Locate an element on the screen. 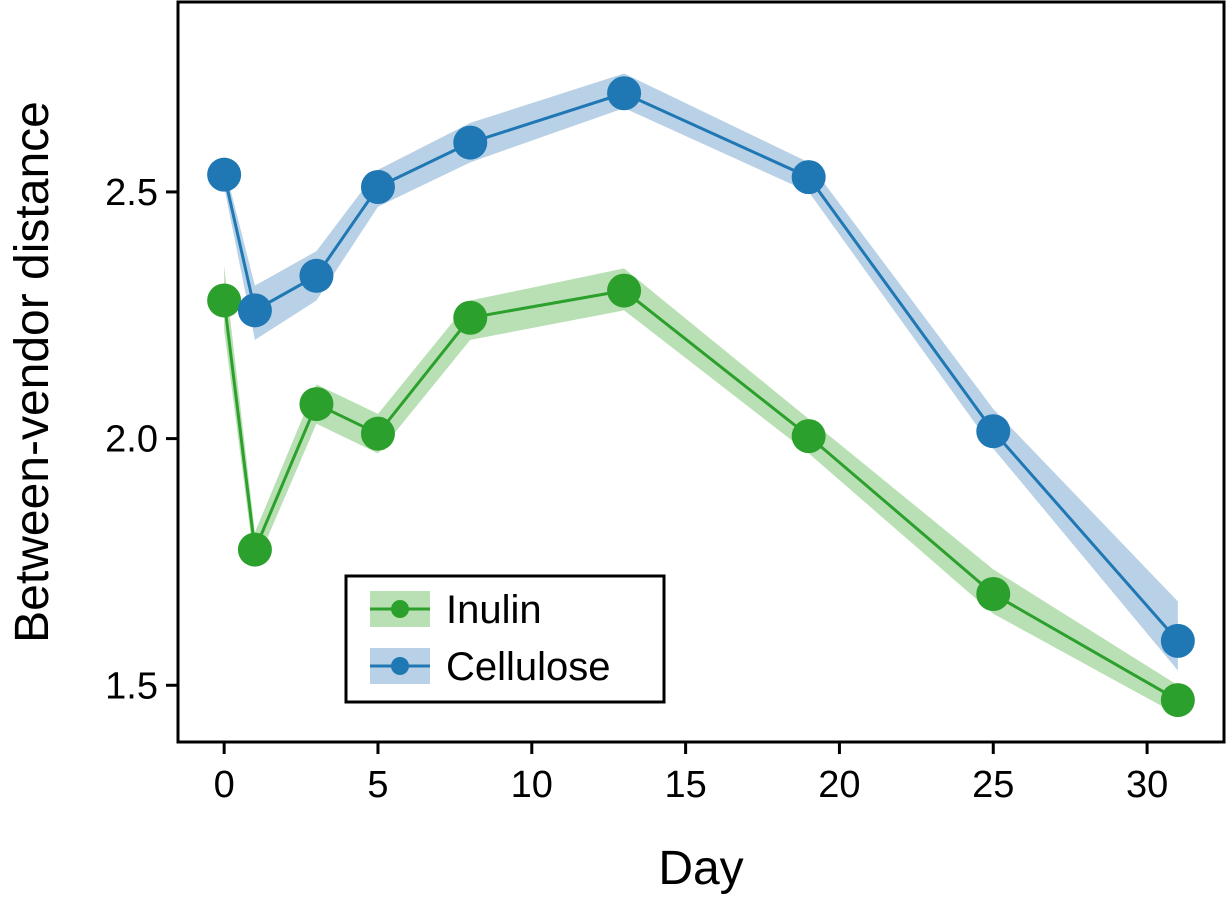 This screenshot has height=902, width=1226. x-tick-label: 25 is located at coordinates (993, 785).